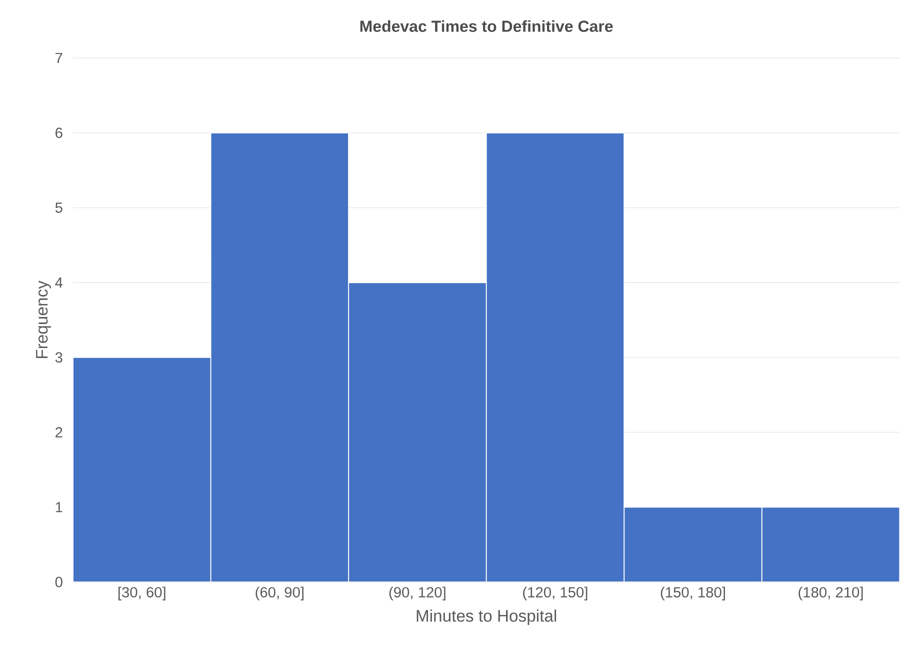  What do you see at coordinates (830, 593) in the screenshot?
I see `x-tick-label: (180, 210]` at bounding box center [830, 593].